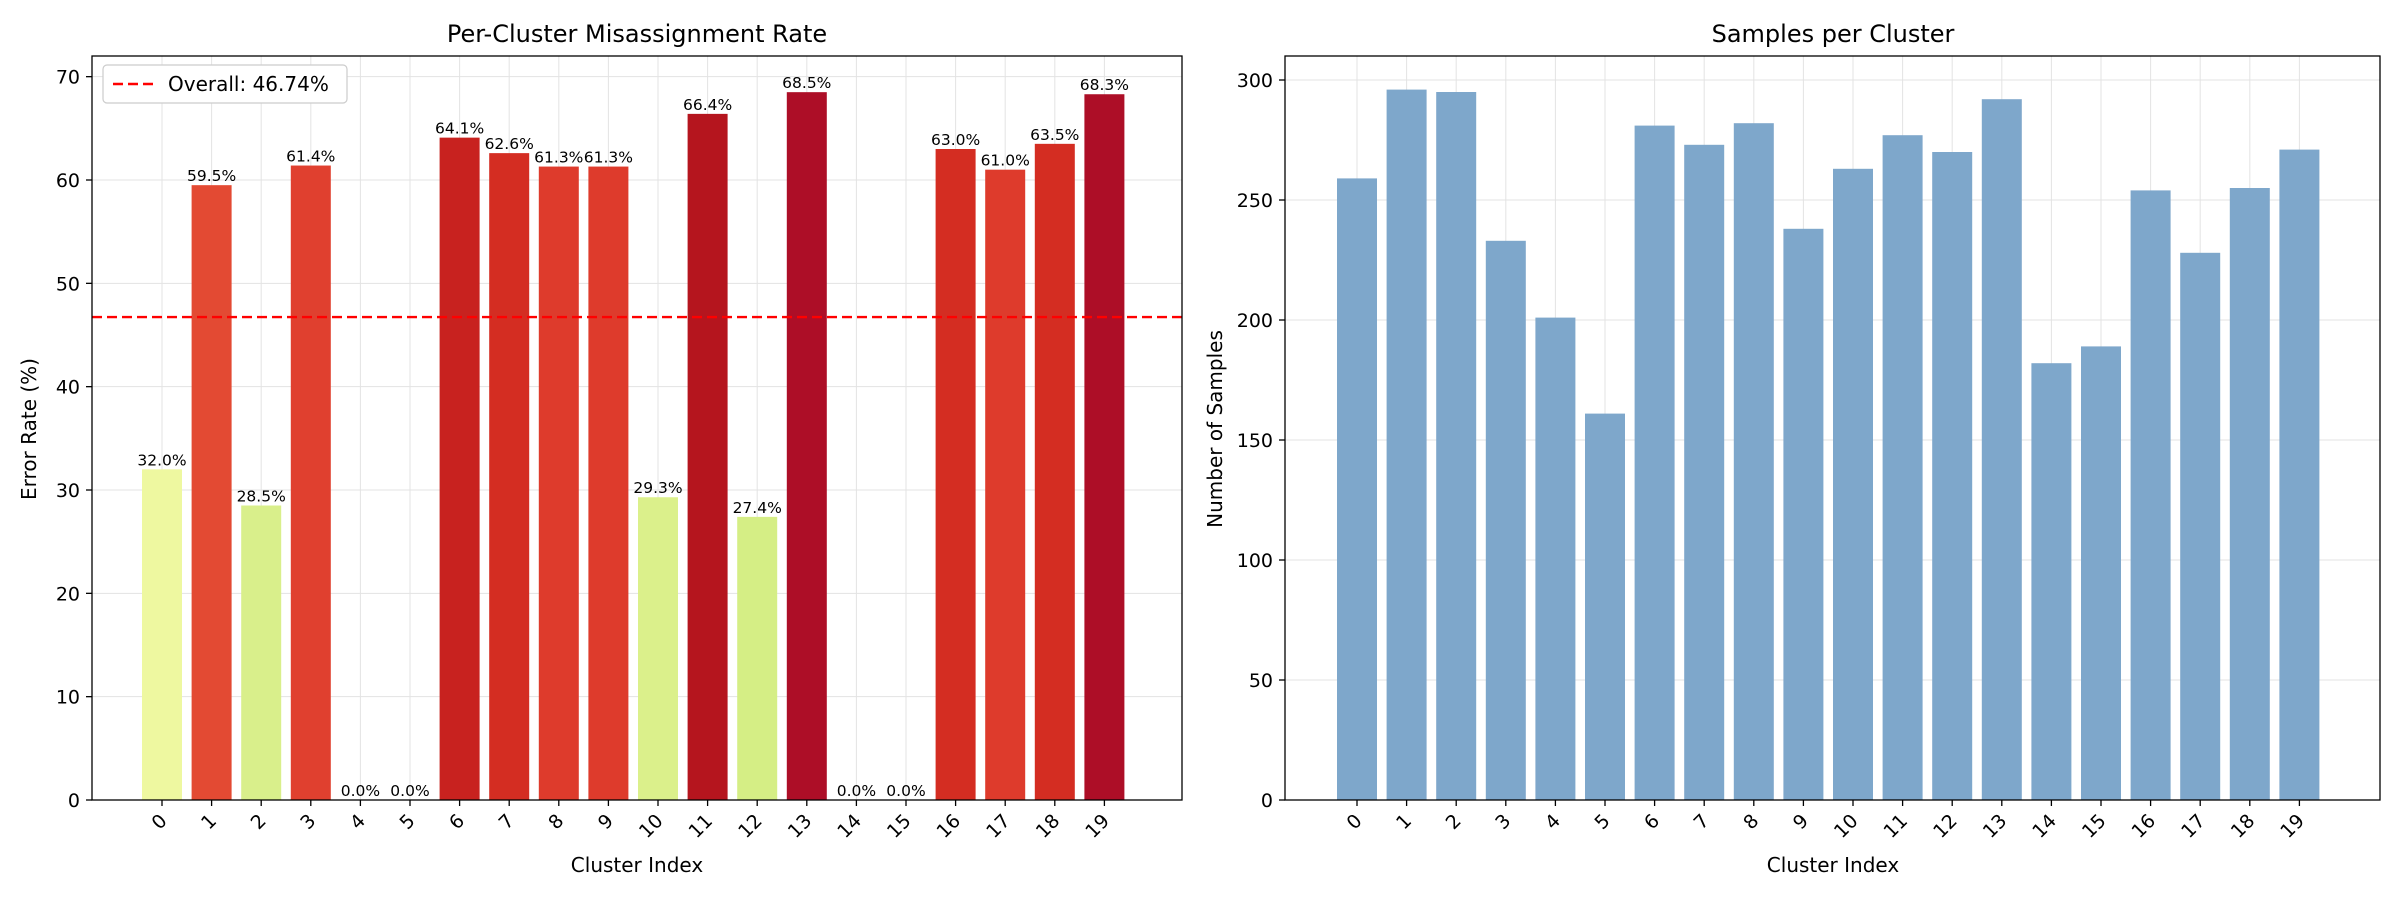  What do you see at coordinates (161, 460) in the screenshot?
I see `data-label: 32.0%` at bounding box center [161, 460].